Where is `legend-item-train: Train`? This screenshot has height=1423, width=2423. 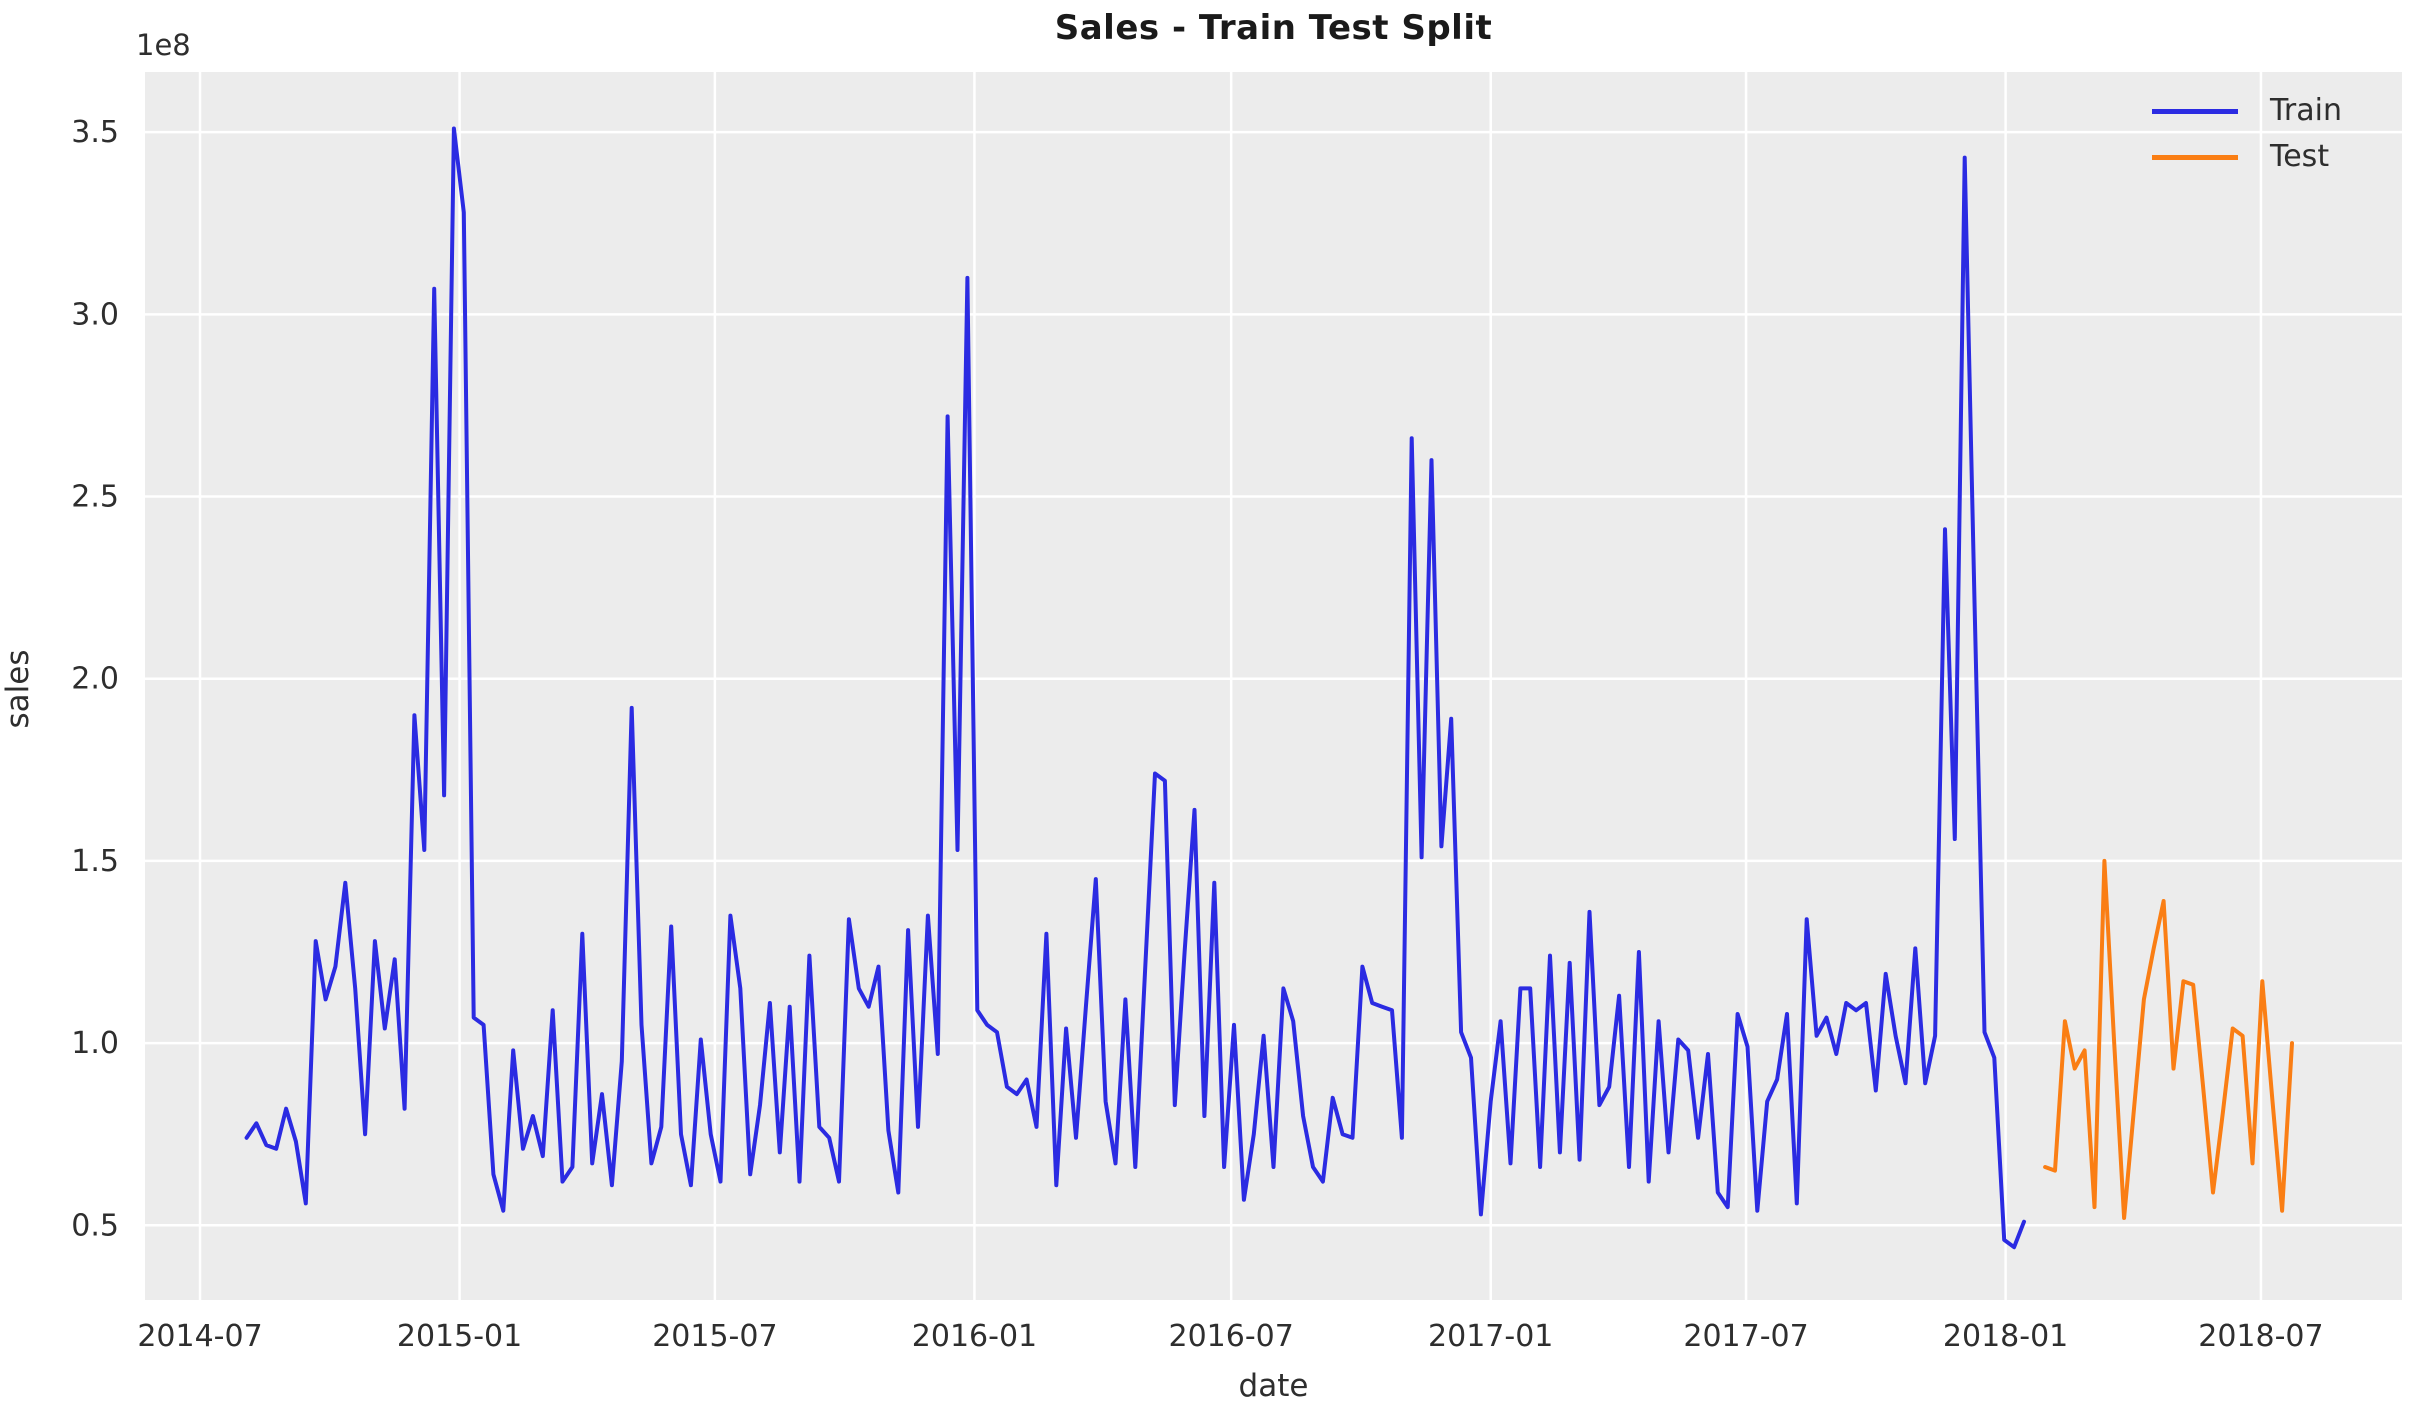 legend-item-train: Train is located at coordinates (2247, 111).